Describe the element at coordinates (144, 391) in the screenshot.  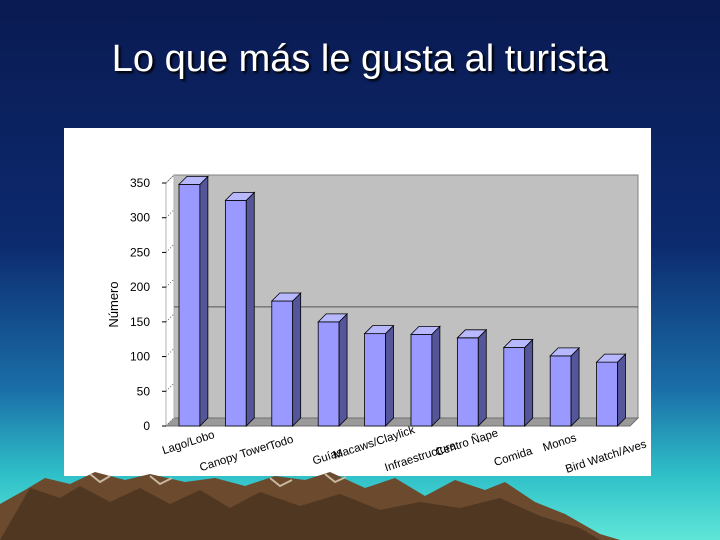
I see `y-tick-label: 50` at that location.